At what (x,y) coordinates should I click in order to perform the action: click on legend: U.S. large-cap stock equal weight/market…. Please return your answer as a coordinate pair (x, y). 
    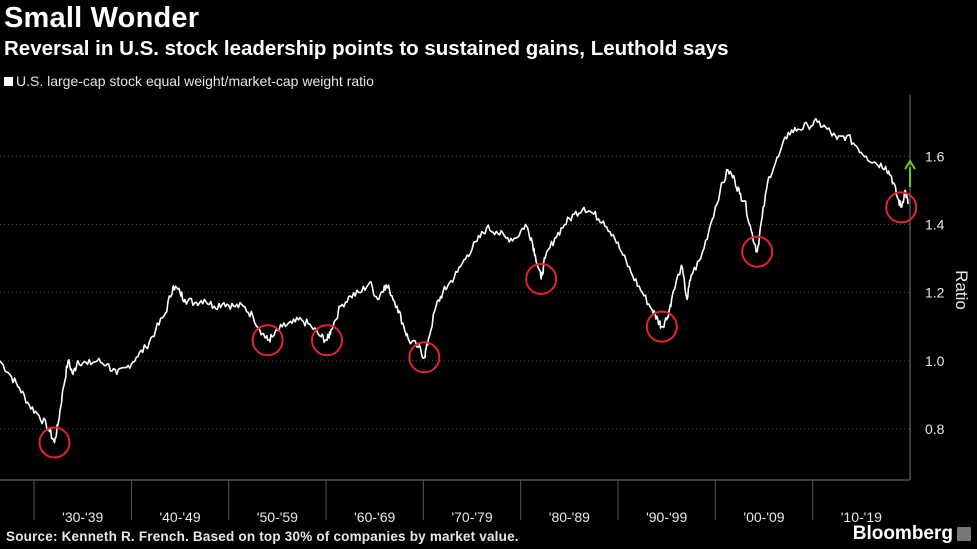
    Looking at the image, I should click on (189, 81).